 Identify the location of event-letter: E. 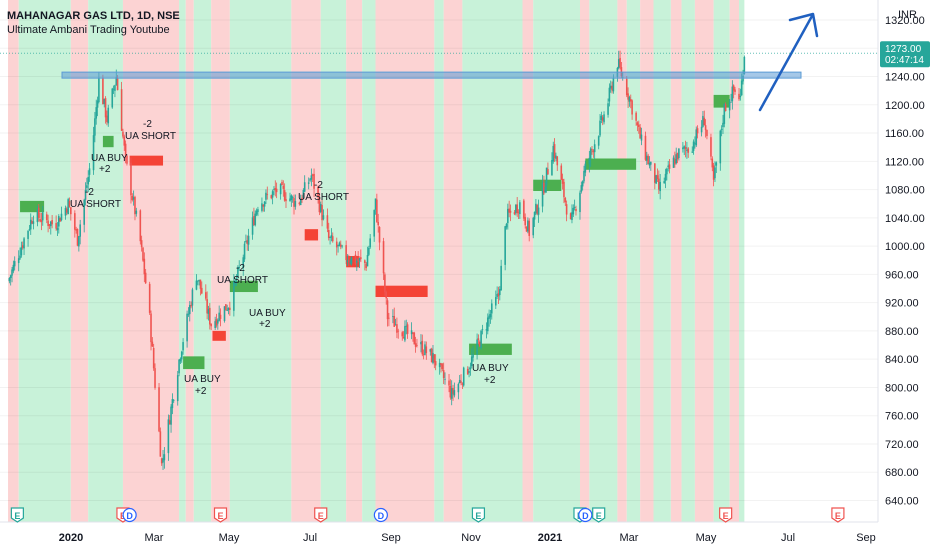
(838, 516).